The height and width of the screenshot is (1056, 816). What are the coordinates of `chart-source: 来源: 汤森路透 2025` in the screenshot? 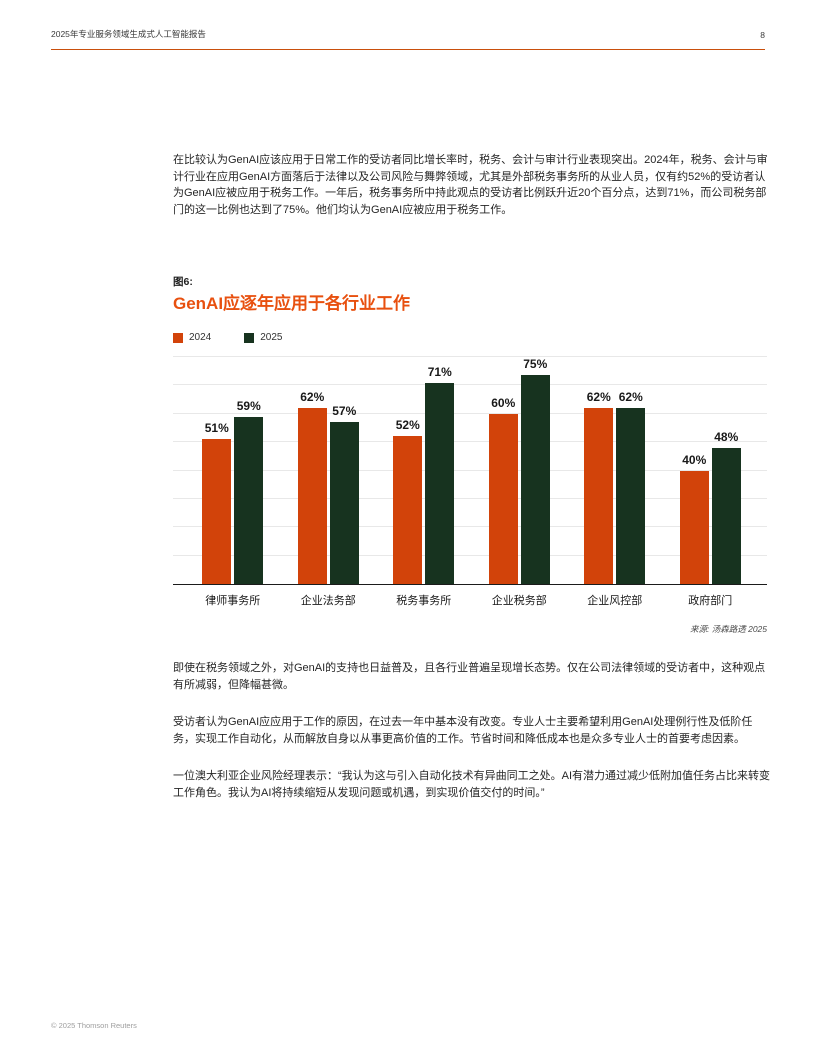 It's located at (728, 629).